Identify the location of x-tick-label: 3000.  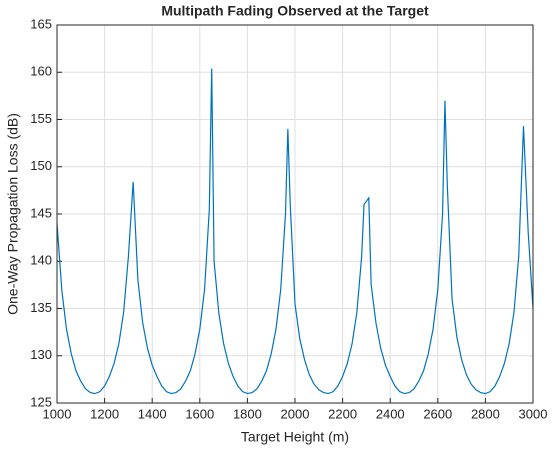
(533, 413).